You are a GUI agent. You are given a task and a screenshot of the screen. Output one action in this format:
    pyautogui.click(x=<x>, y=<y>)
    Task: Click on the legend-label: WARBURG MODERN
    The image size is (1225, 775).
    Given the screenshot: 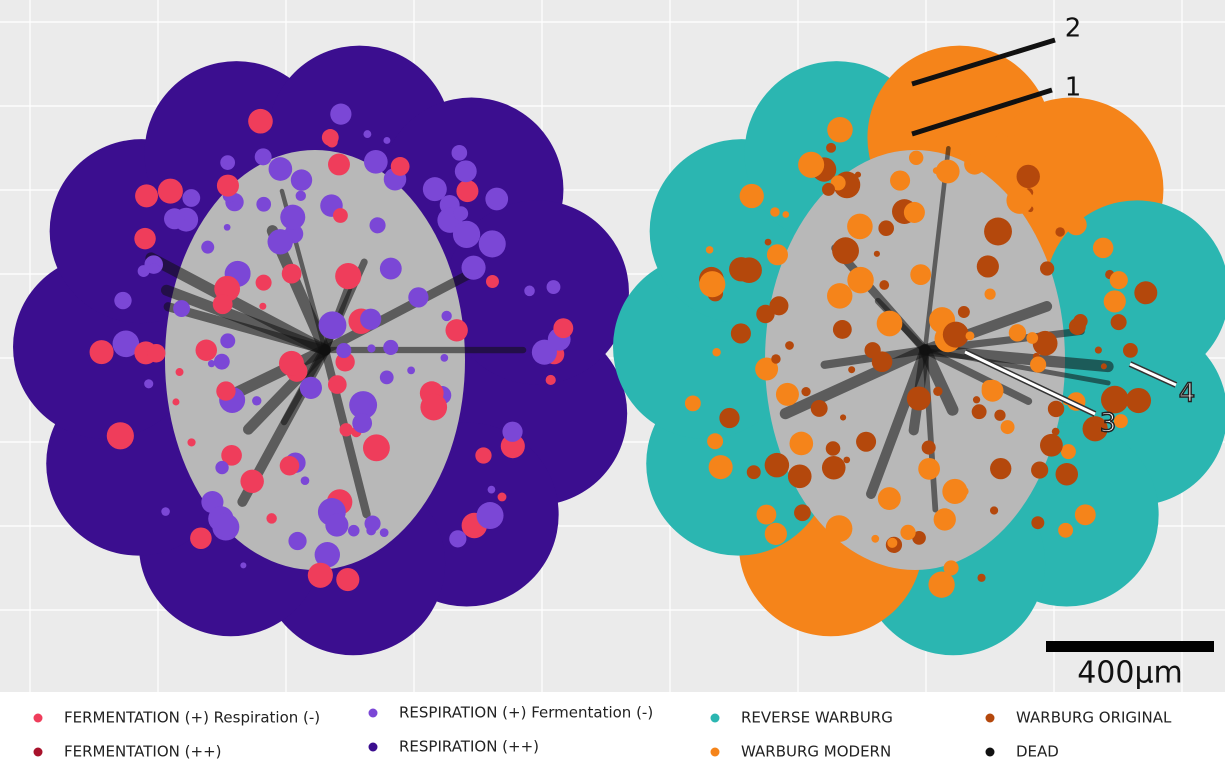 What is the action you would take?
    pyautogui.click(x=816, y=752)
    